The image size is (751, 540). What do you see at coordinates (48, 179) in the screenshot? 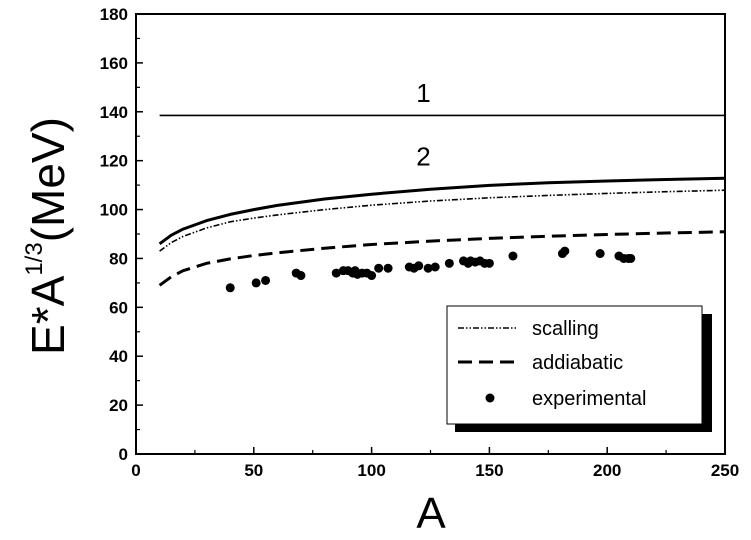
I see `y-axis-title-unit: (MeV)` at bounding box center [48, 179].